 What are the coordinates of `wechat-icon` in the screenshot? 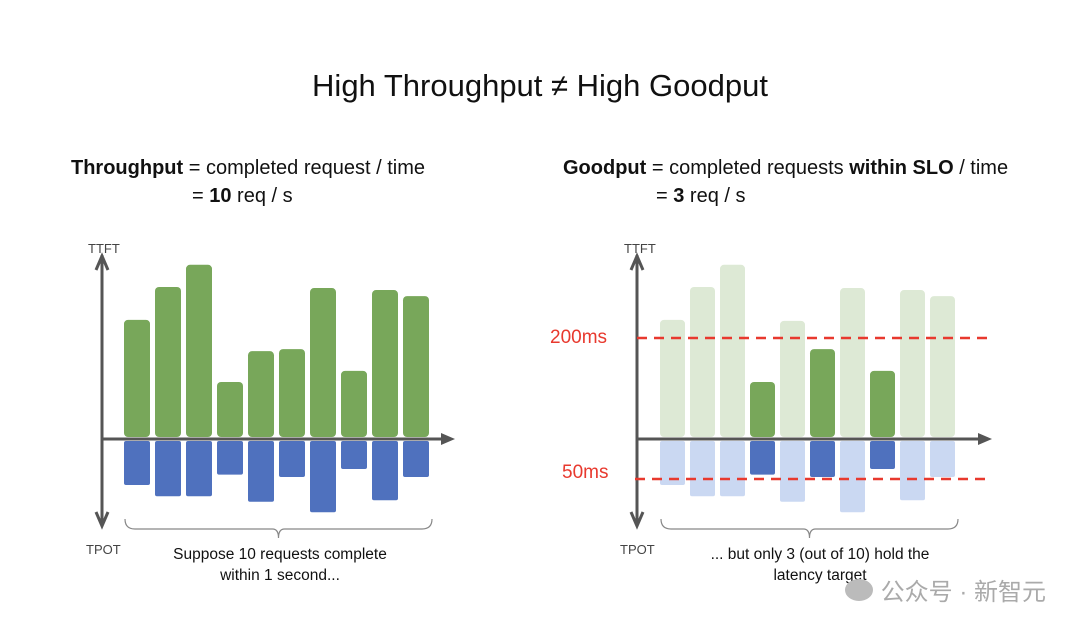 It's located at (858, 589).